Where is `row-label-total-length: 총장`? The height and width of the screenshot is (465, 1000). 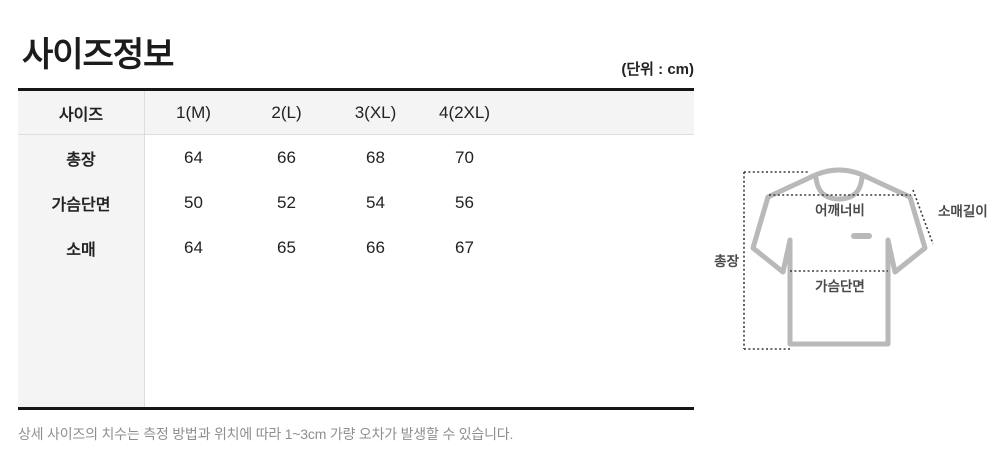 row-label-total-length: 총장 is located at coordinates (81, 157).